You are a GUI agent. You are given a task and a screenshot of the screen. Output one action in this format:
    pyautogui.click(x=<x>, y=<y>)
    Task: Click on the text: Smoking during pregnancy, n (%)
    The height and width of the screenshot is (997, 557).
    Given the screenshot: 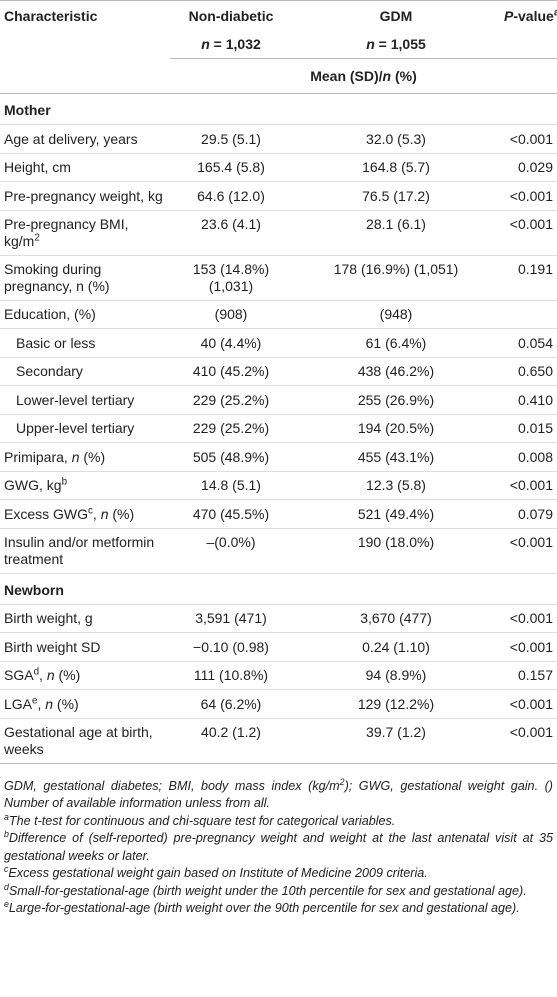 What is the action you would take?
    pyautogui.click(x=57, y=277)
    